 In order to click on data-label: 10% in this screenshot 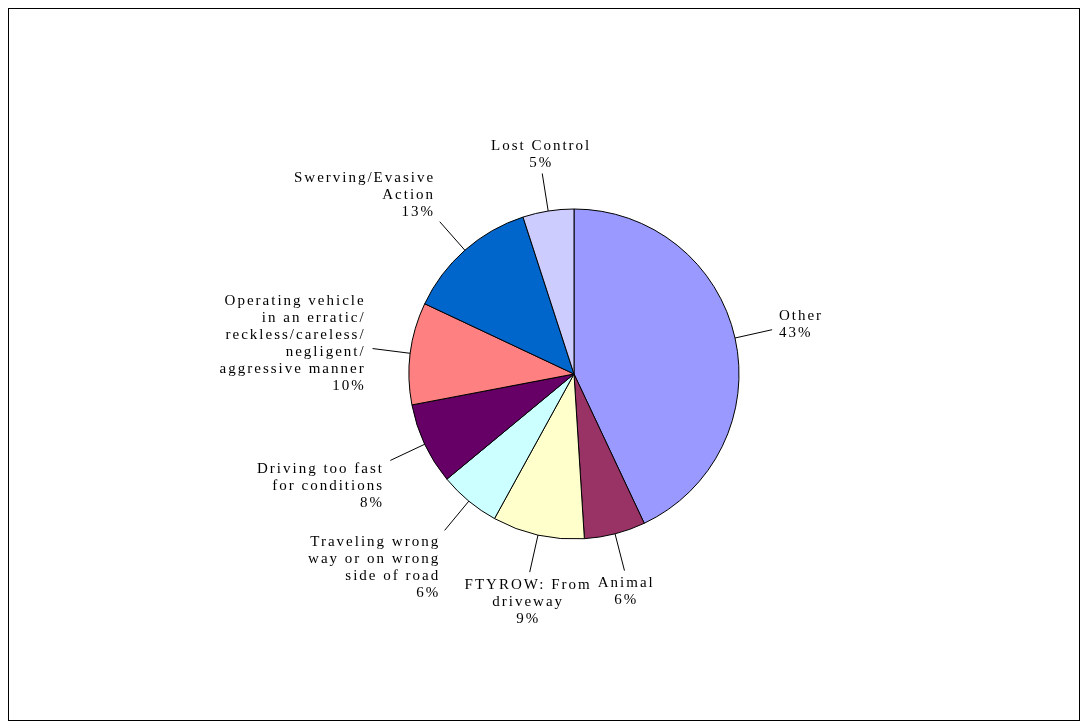, I will do `click(349, 385)`.